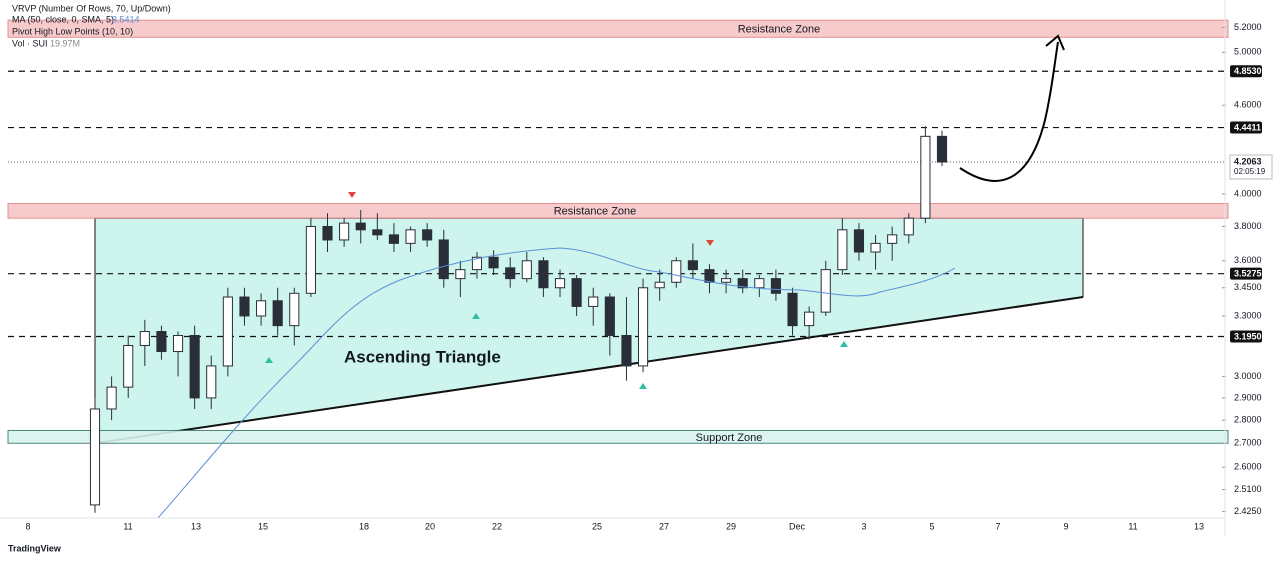 This screenshot has width=1280, height=561. What do you see at coordinates (63, 19) in the screenshot?
I see `legend-item: MA (50, close, 0, SMA, 5)` at bounding box center [63, 19].